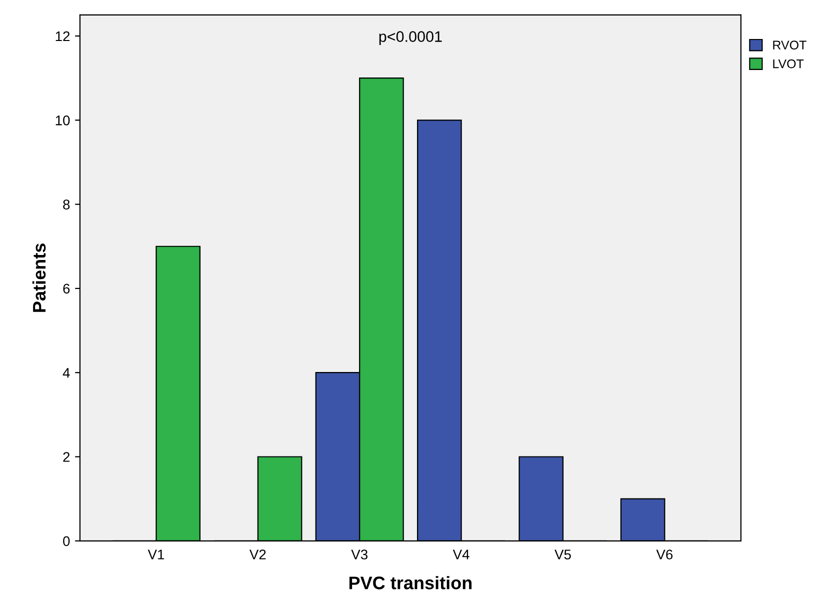 The width and height of the screenshot is (816, 599). Describe the element at coordinates (359, 555) in the screenshot. I see `x-tick-label: V3` at that location.